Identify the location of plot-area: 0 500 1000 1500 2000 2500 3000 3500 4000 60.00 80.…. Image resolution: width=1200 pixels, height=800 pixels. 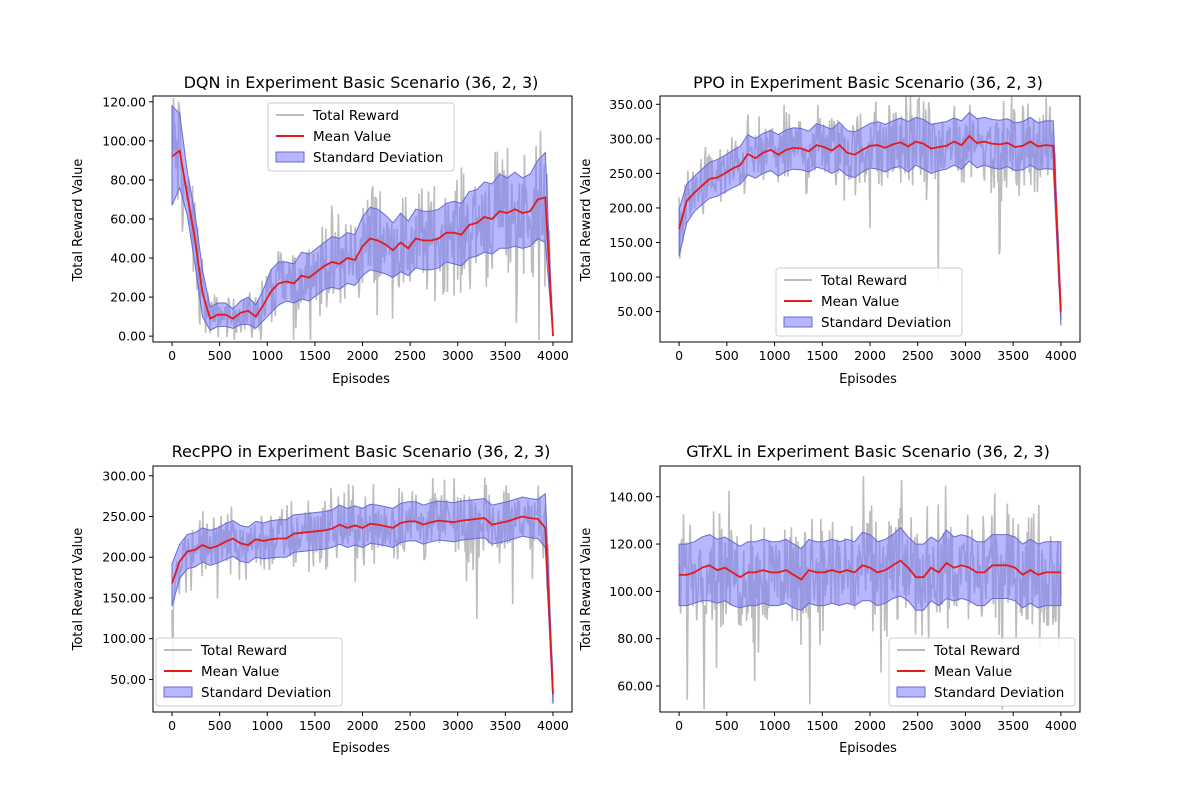
(845, 599).